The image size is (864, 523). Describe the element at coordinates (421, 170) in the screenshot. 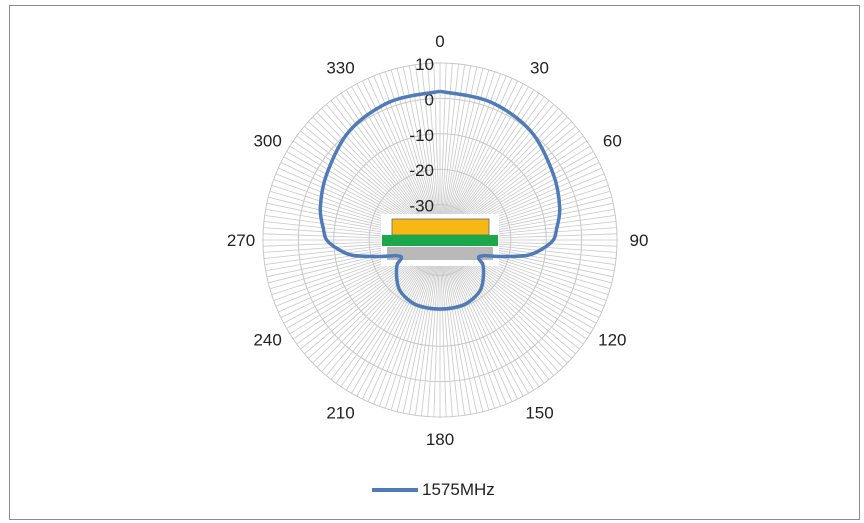

I see `radial-tick-label: -20` at that location.